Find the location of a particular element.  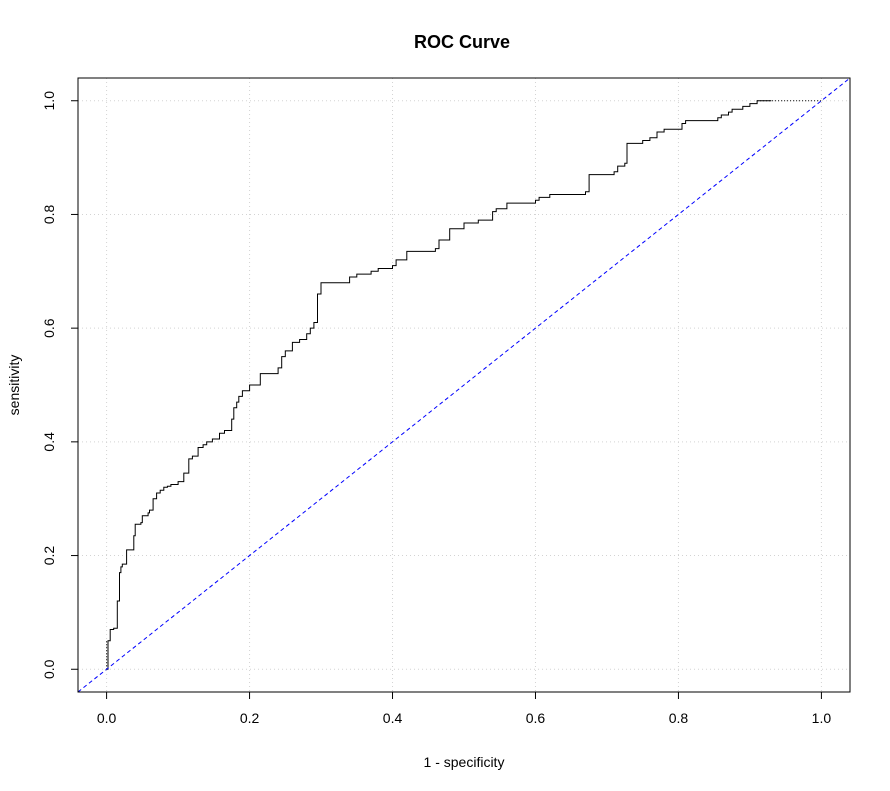

y-tick-label: 0.4 is located at coordinates (49, 442).